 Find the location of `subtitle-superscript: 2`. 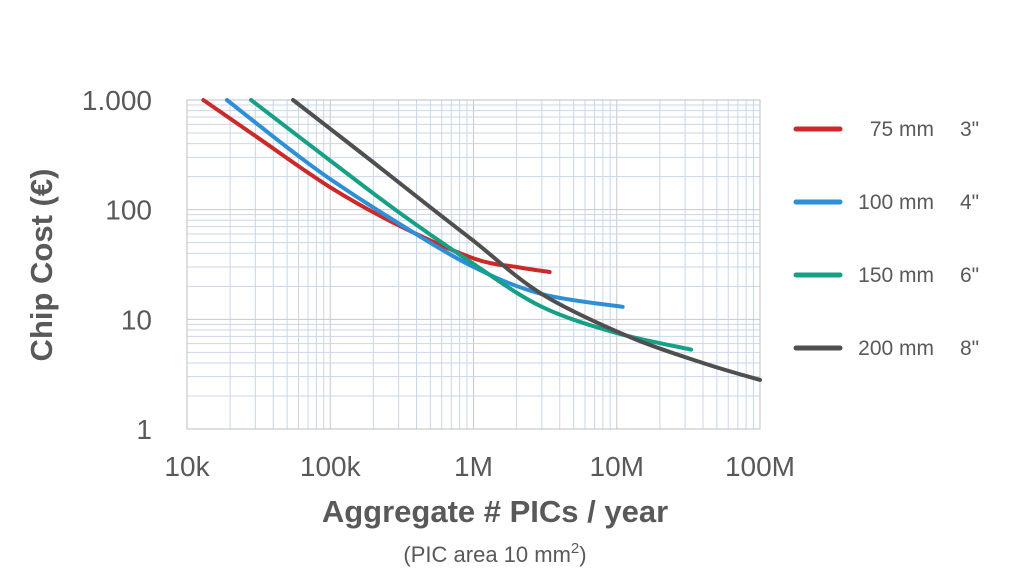

subtitle-superscript: 2 is located at coordinates (575, 548).